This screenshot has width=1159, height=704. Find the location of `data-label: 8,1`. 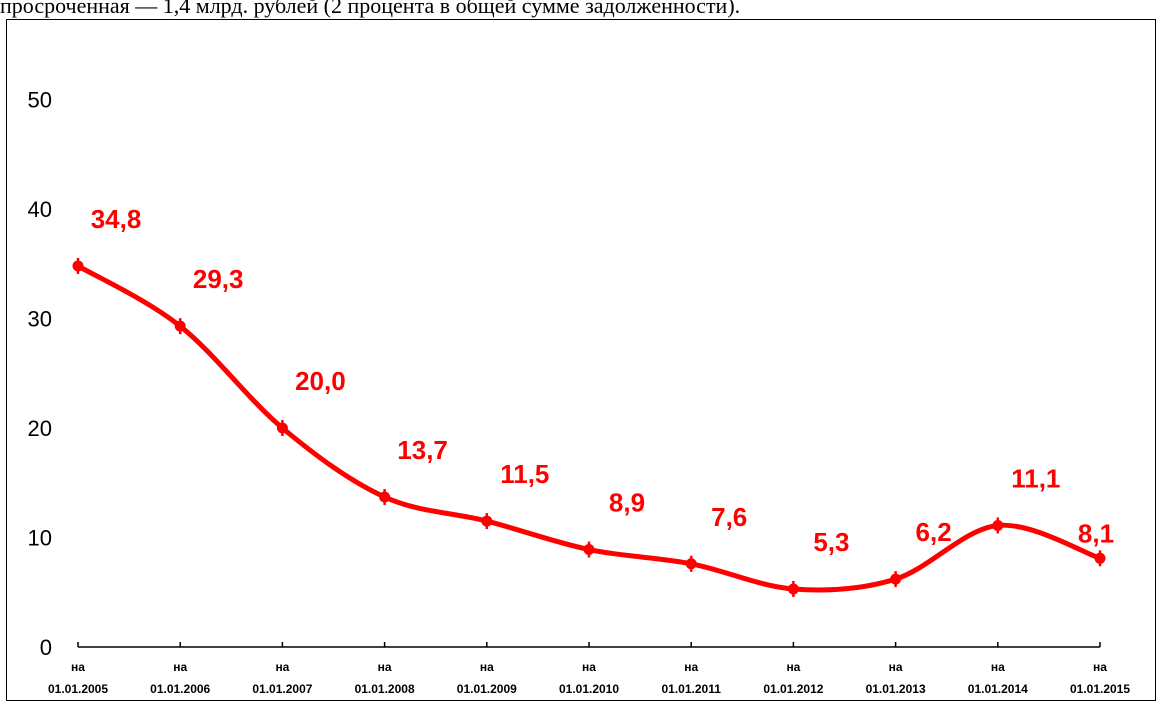

data-label: 8,1 is located at coordinates (1096, 533).